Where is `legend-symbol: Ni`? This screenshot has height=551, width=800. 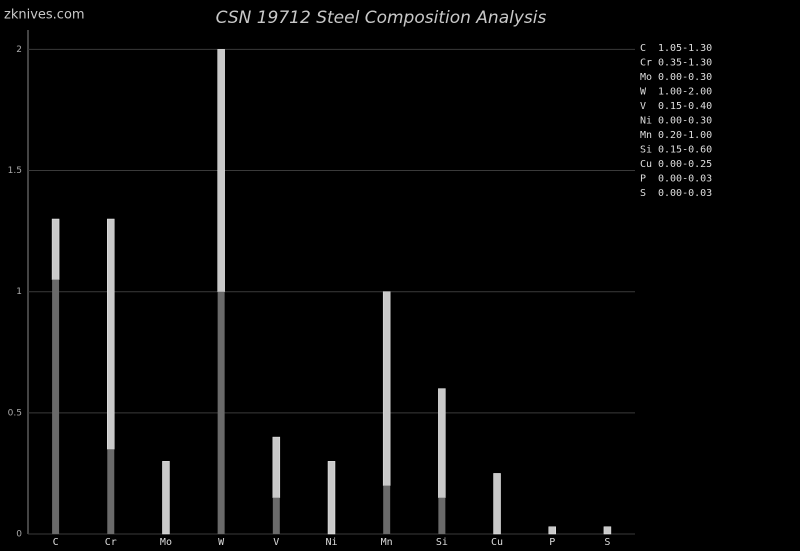 legend-symbol: Ni is located at coordinates (646, 121).